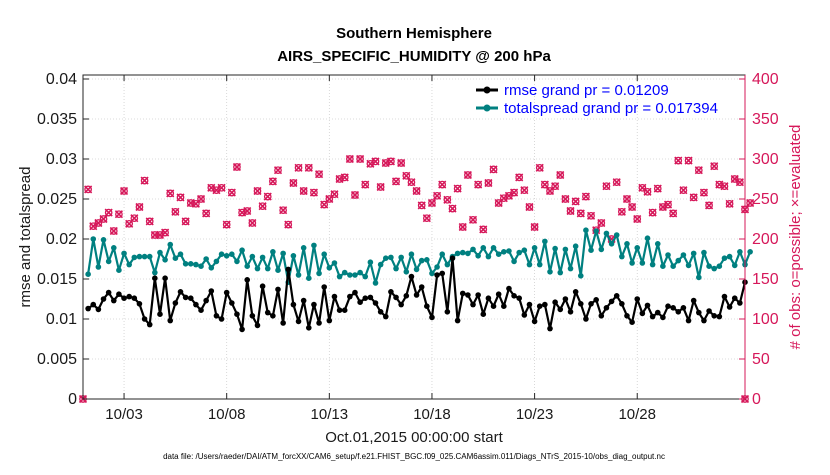 The height and width of the screenshot is (475, 830). Describe the element at coordinates (330, 414) in the screenshot. I see `x-tick-label: 10/13` at that location.